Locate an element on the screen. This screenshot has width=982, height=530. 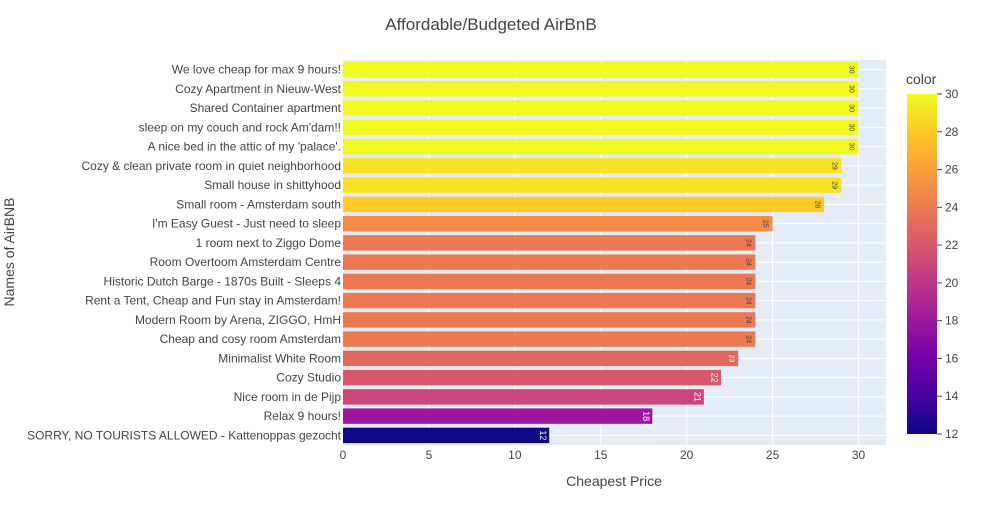
colorbar-tick-label: 22 is located at coordinates (952, 245).